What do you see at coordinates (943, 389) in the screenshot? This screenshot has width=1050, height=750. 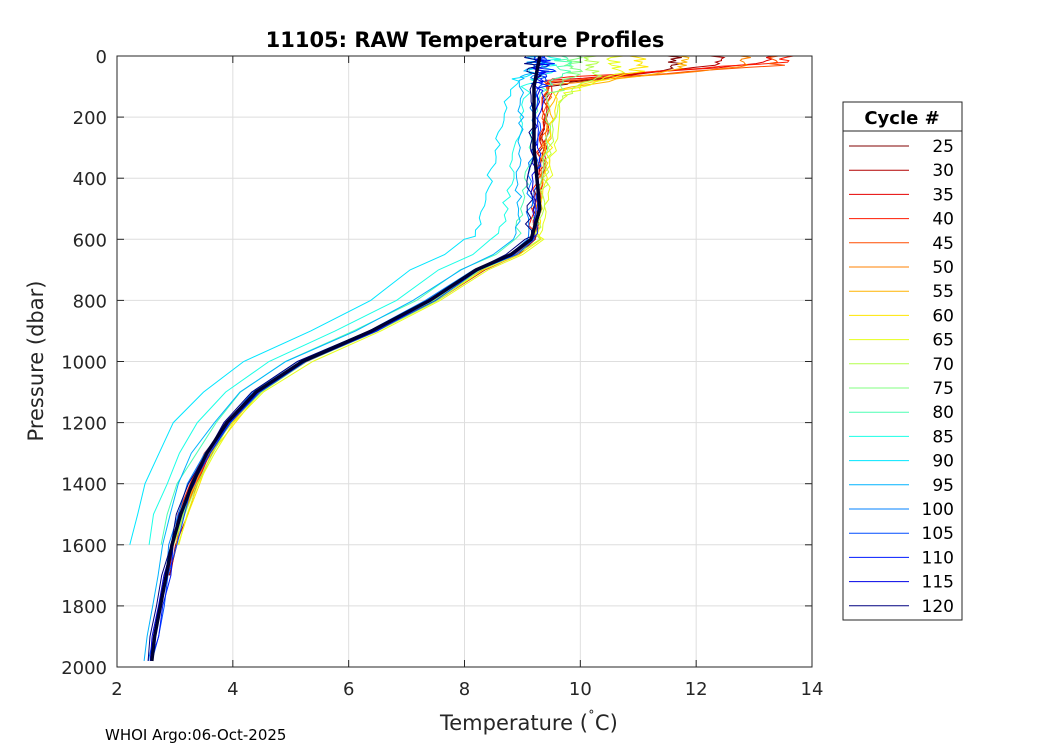 I see `legend-label-75: 75` at bounding box center [943, 389].